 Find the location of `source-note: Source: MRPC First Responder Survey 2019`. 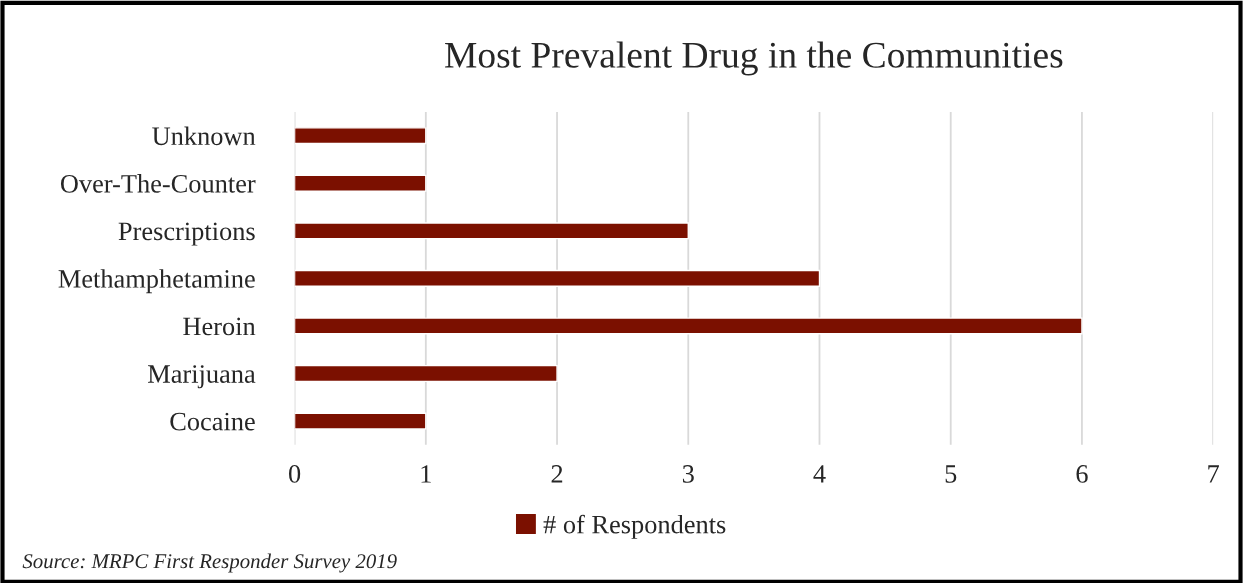

source-note: Source: MRPC First Responder Survey 2019 is located at coordinates (209, 563).